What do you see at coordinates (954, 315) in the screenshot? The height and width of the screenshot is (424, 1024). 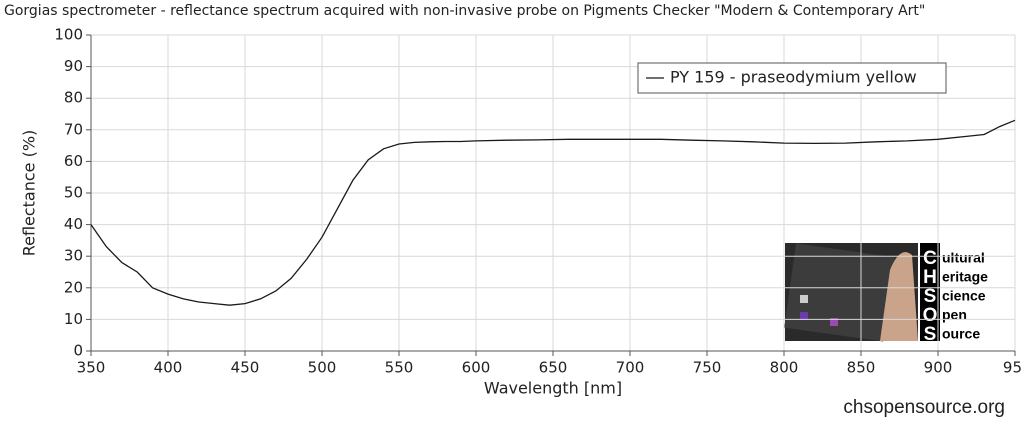 I see `logo-word: pen` at bounding box center [954, 315].